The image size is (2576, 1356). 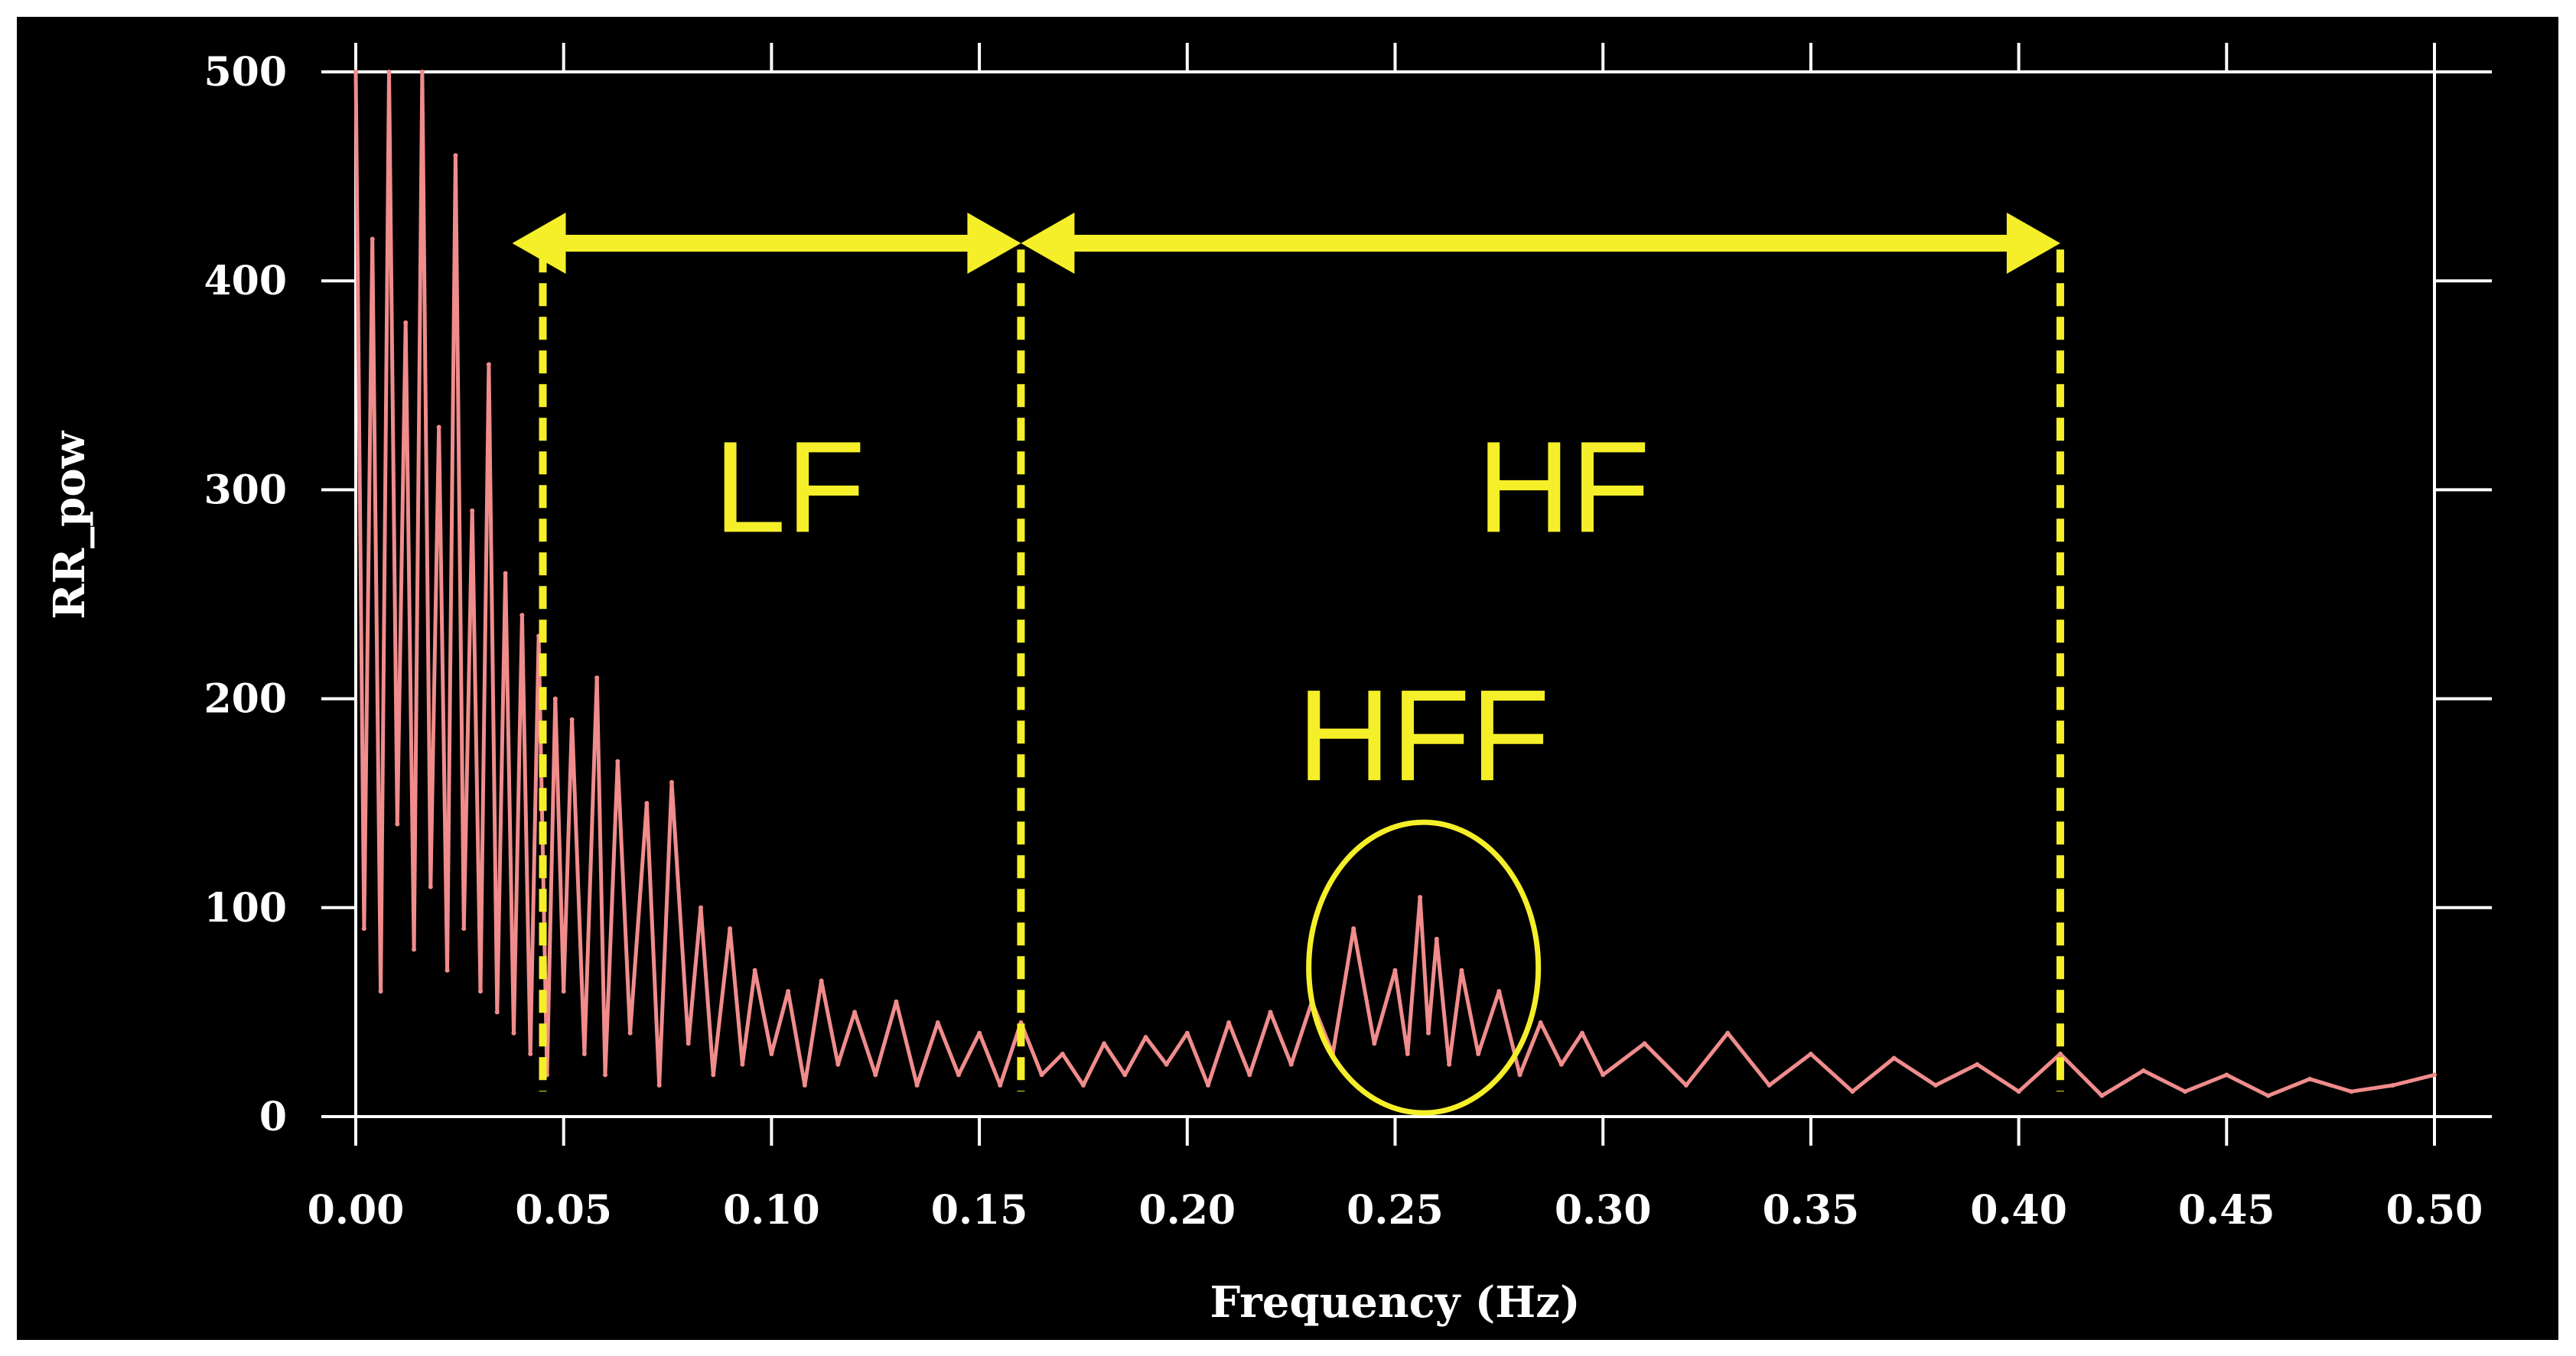 I want to click on x-tick-label: 0.05, so click(x=563, y=1210).